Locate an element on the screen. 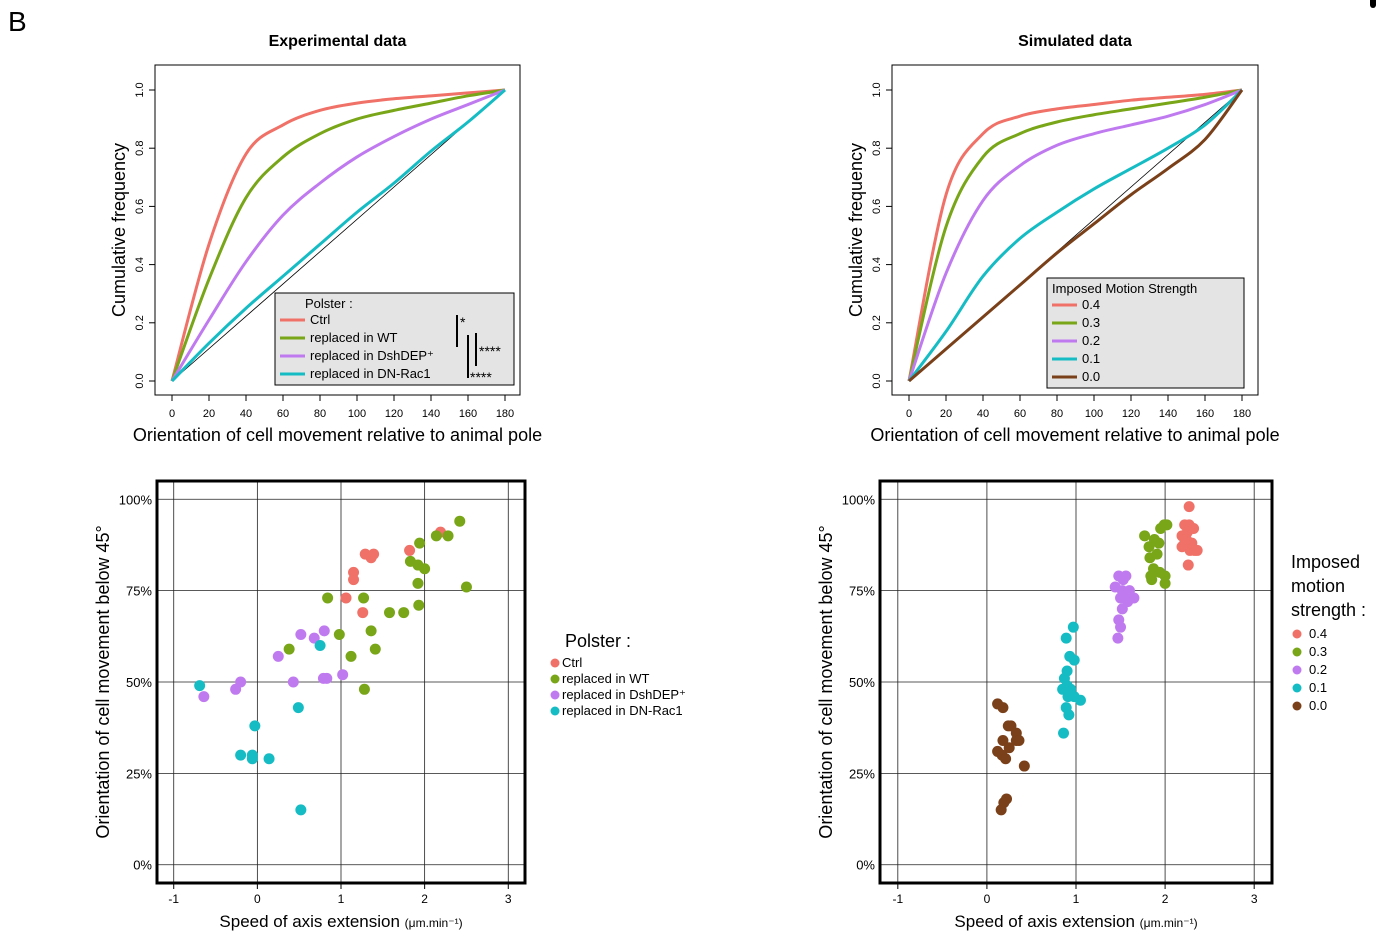  legend-title: Imposed motion strength : is located at coordinates (1328, 586).